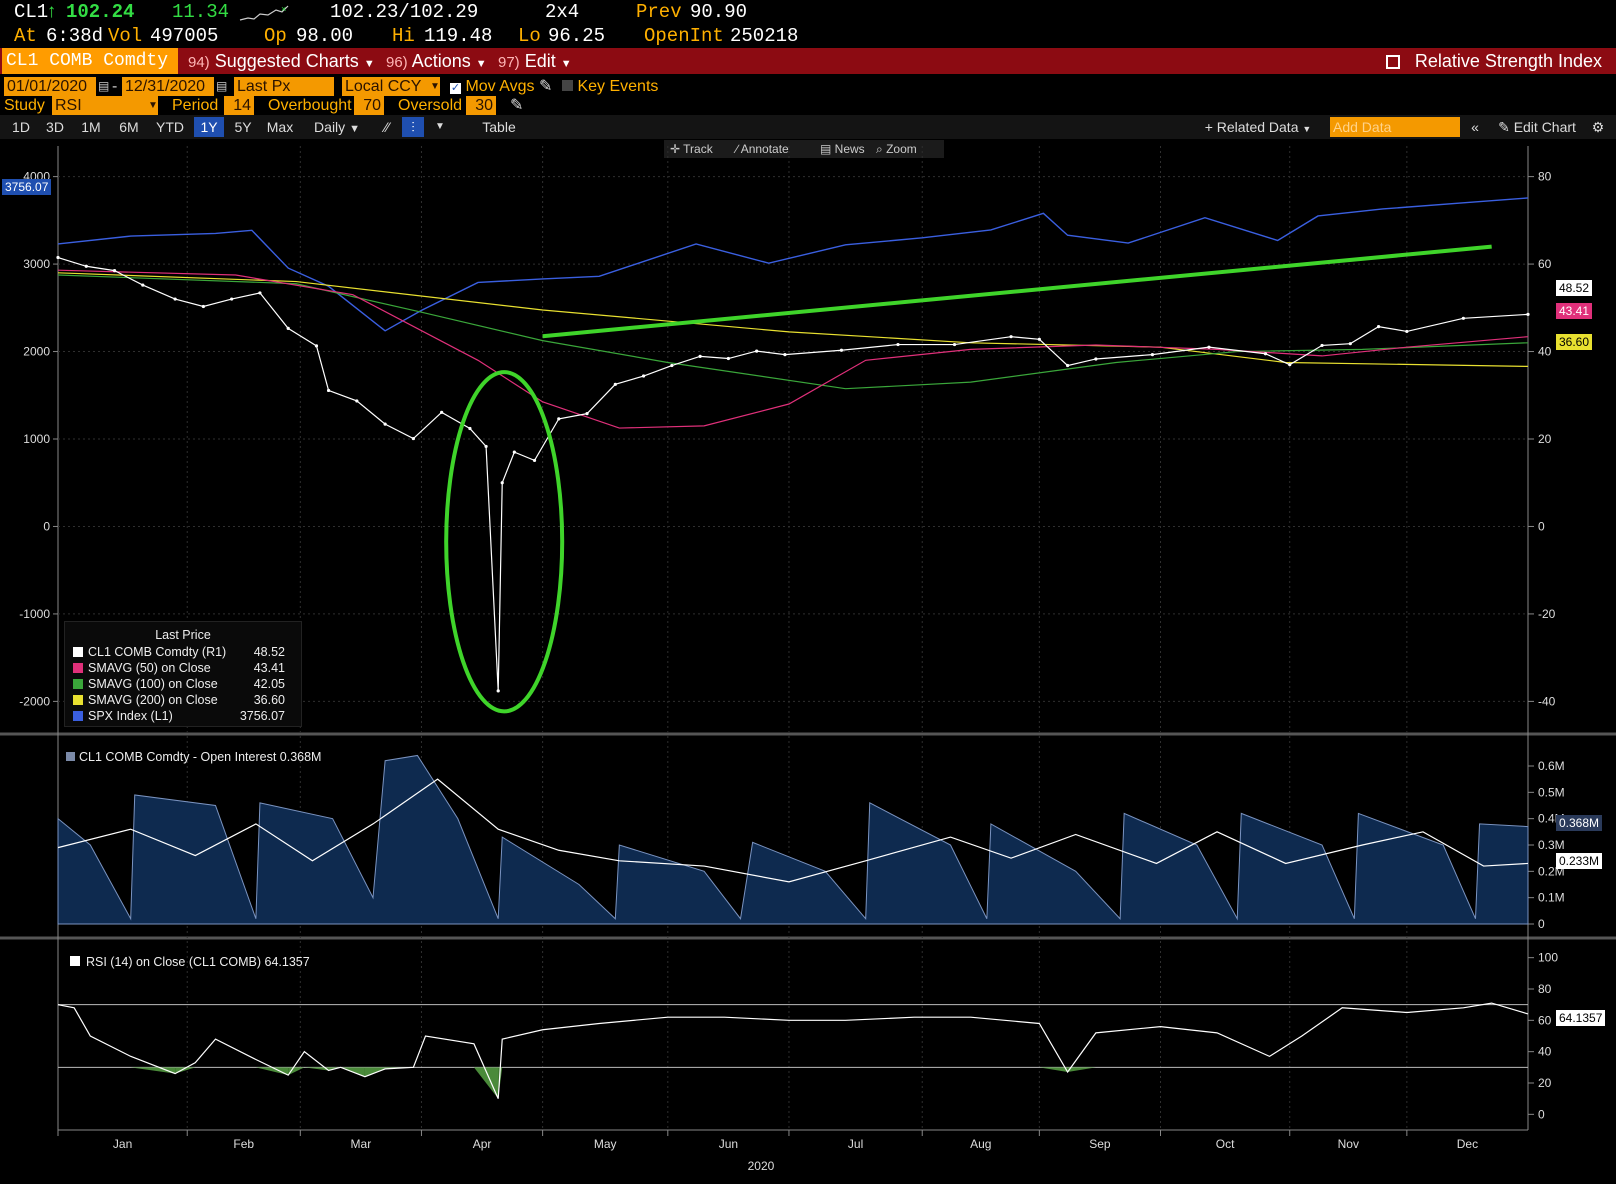 Image resolution: width=1616 pixels, height=1184 pixels. What do you see at coordinates (105, 105) in the screenshot?
I see `study-select: RSI` at bounding box center [105, 105].